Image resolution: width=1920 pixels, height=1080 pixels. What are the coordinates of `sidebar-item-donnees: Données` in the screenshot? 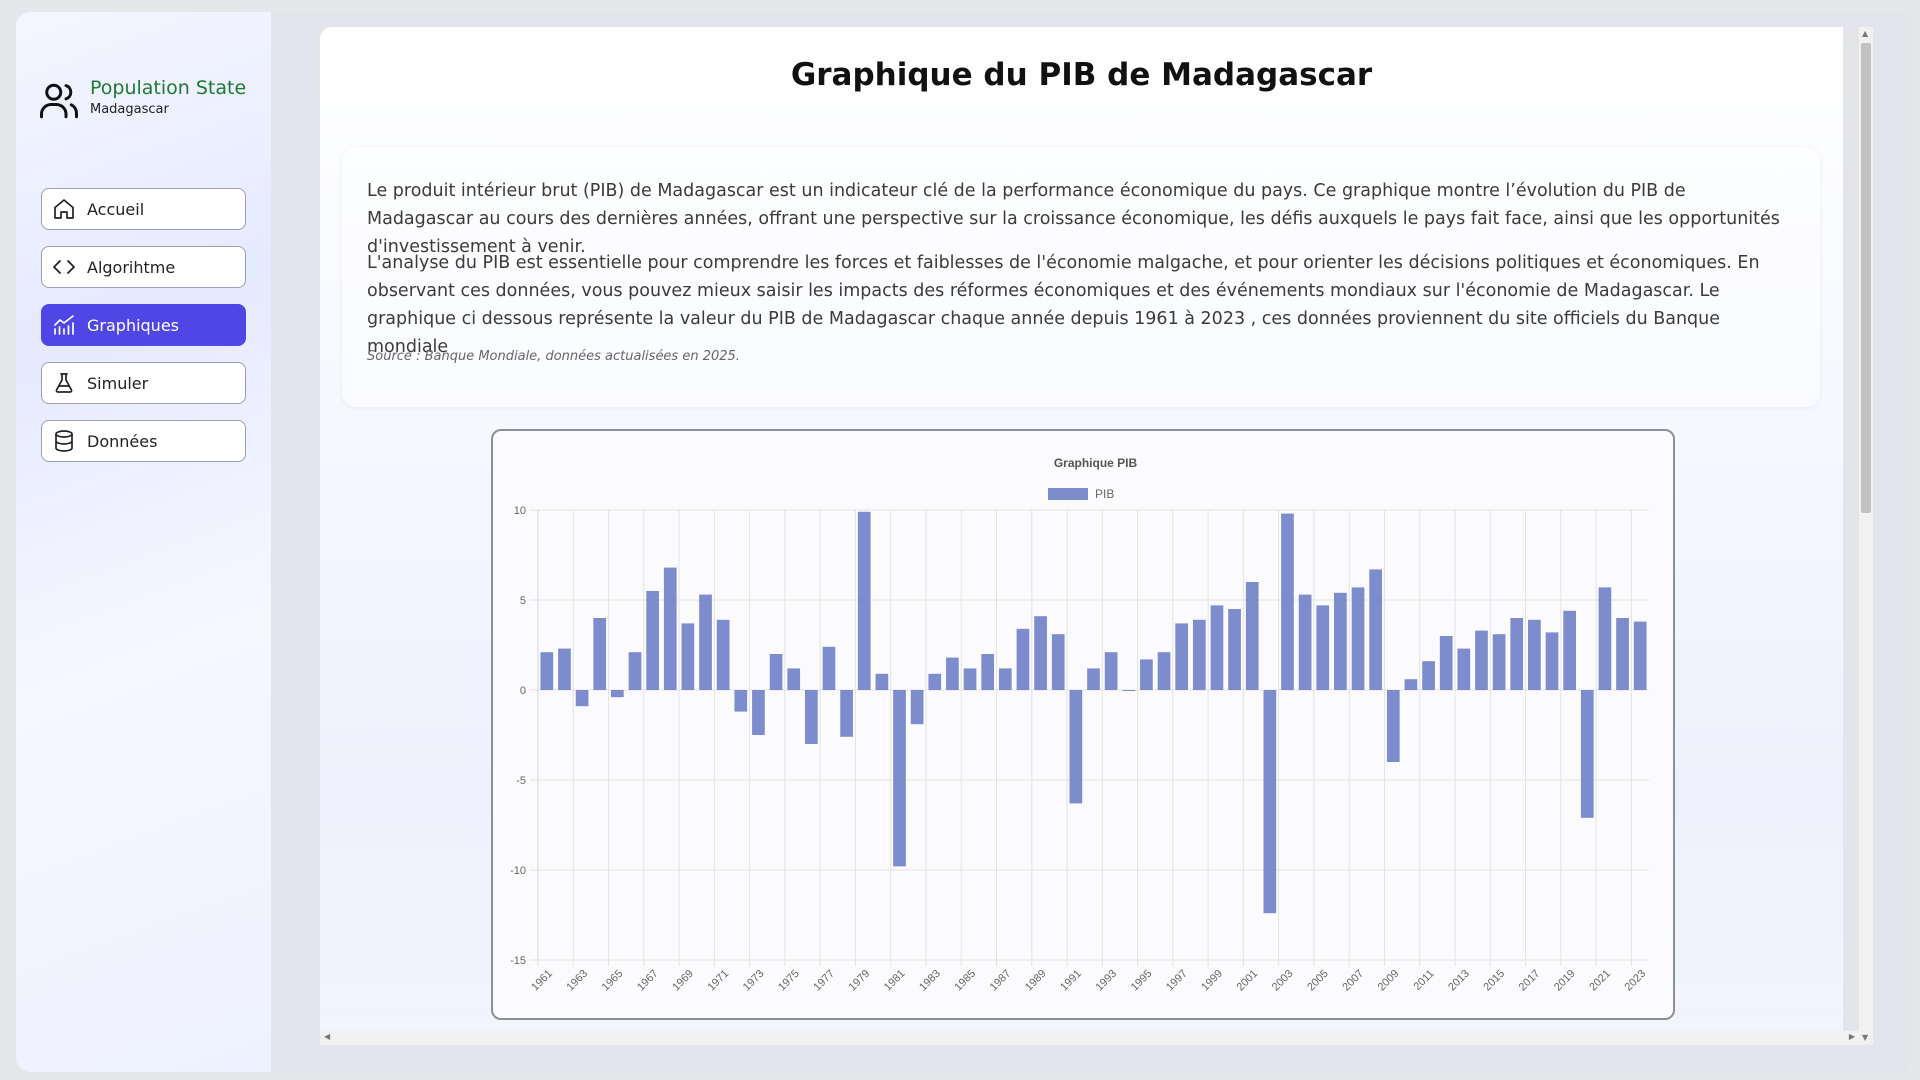 It's located at (143, 441).